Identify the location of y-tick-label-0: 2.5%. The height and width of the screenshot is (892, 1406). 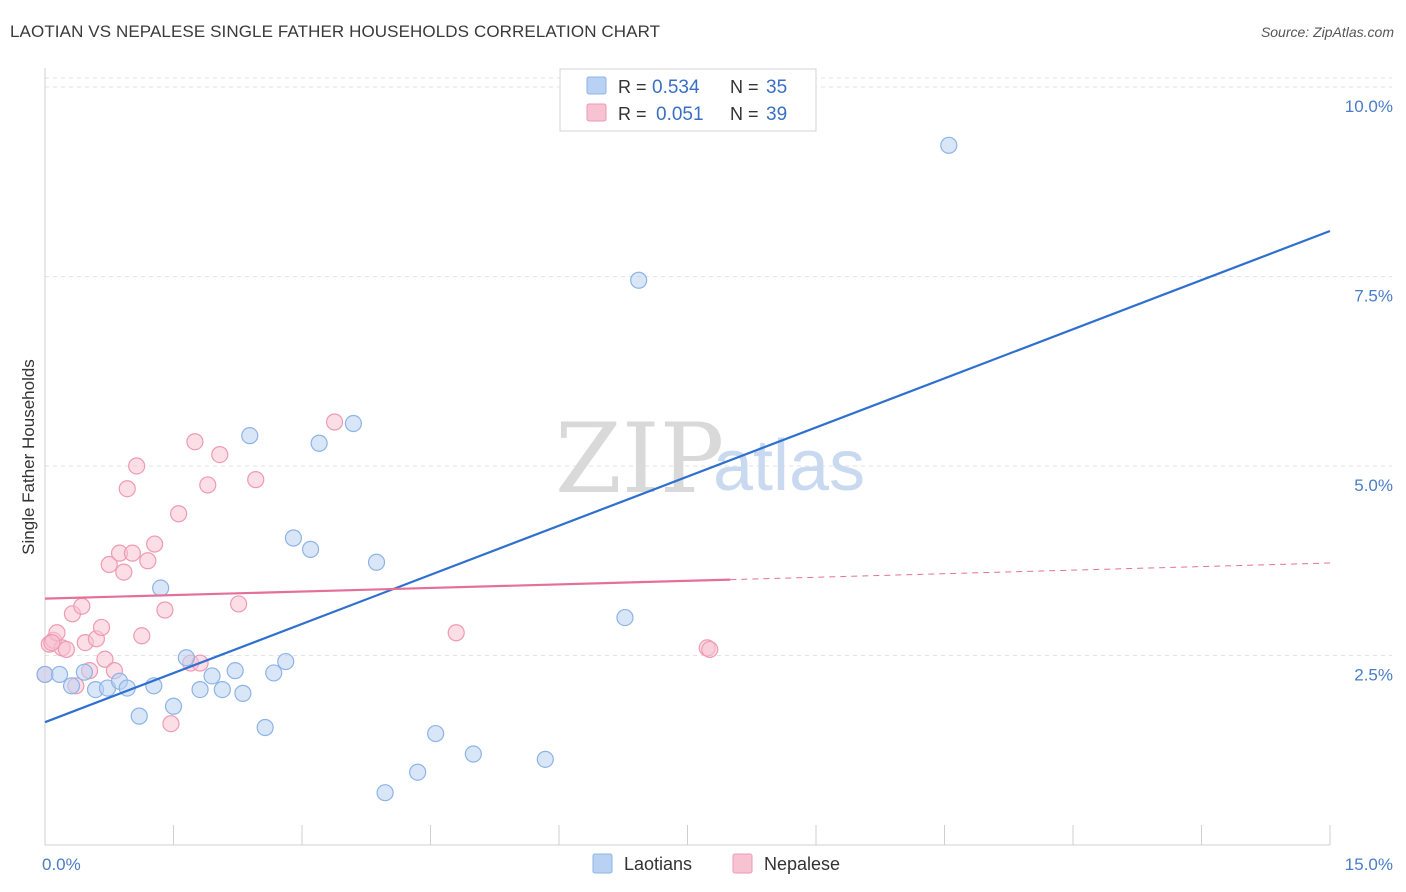
(1373, 674).